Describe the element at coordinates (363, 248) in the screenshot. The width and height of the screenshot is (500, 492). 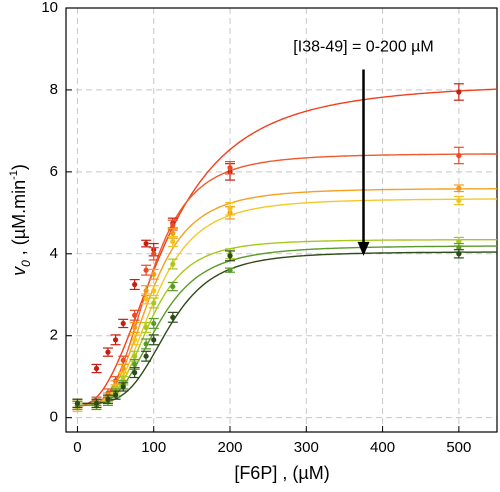
I see `annotation-arrow-head` at that location.